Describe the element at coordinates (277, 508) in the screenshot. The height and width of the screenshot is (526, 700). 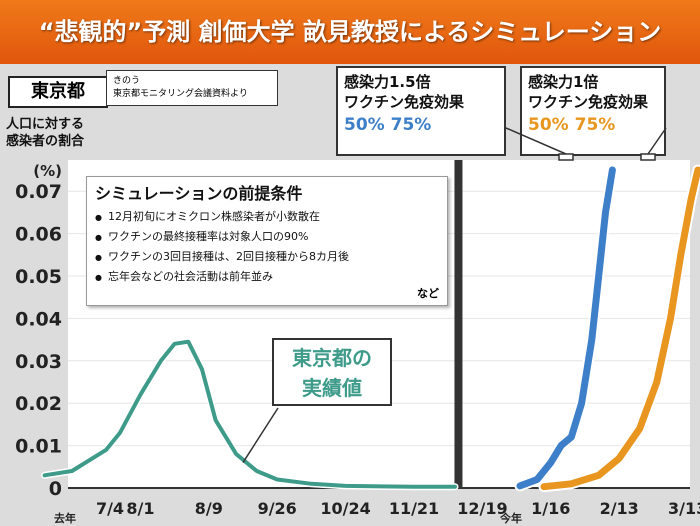
I see `x-tick-label: 9/26` at that location.